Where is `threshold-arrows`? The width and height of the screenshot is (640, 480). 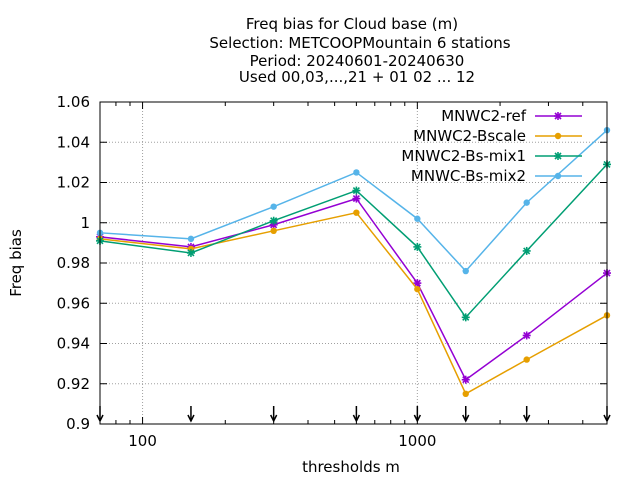 threshold-arrows is located at coordinates (353, 414).